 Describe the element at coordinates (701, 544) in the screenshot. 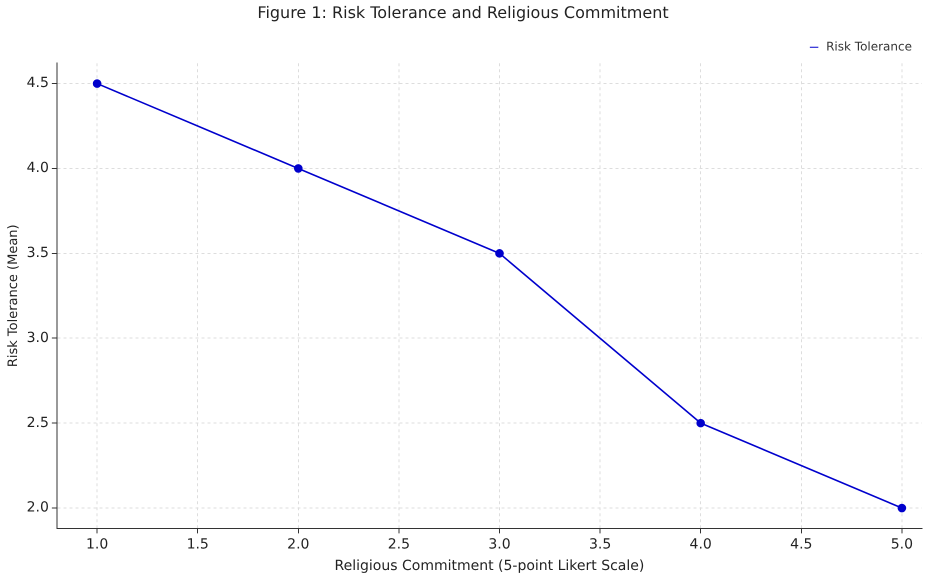

I see `x-tick-label: 4.0` at that location.